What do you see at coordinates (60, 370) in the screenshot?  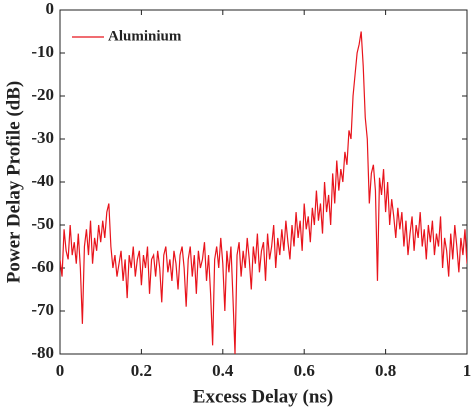 I see `x-tick-label: 0` at bounding box center [60, 370].